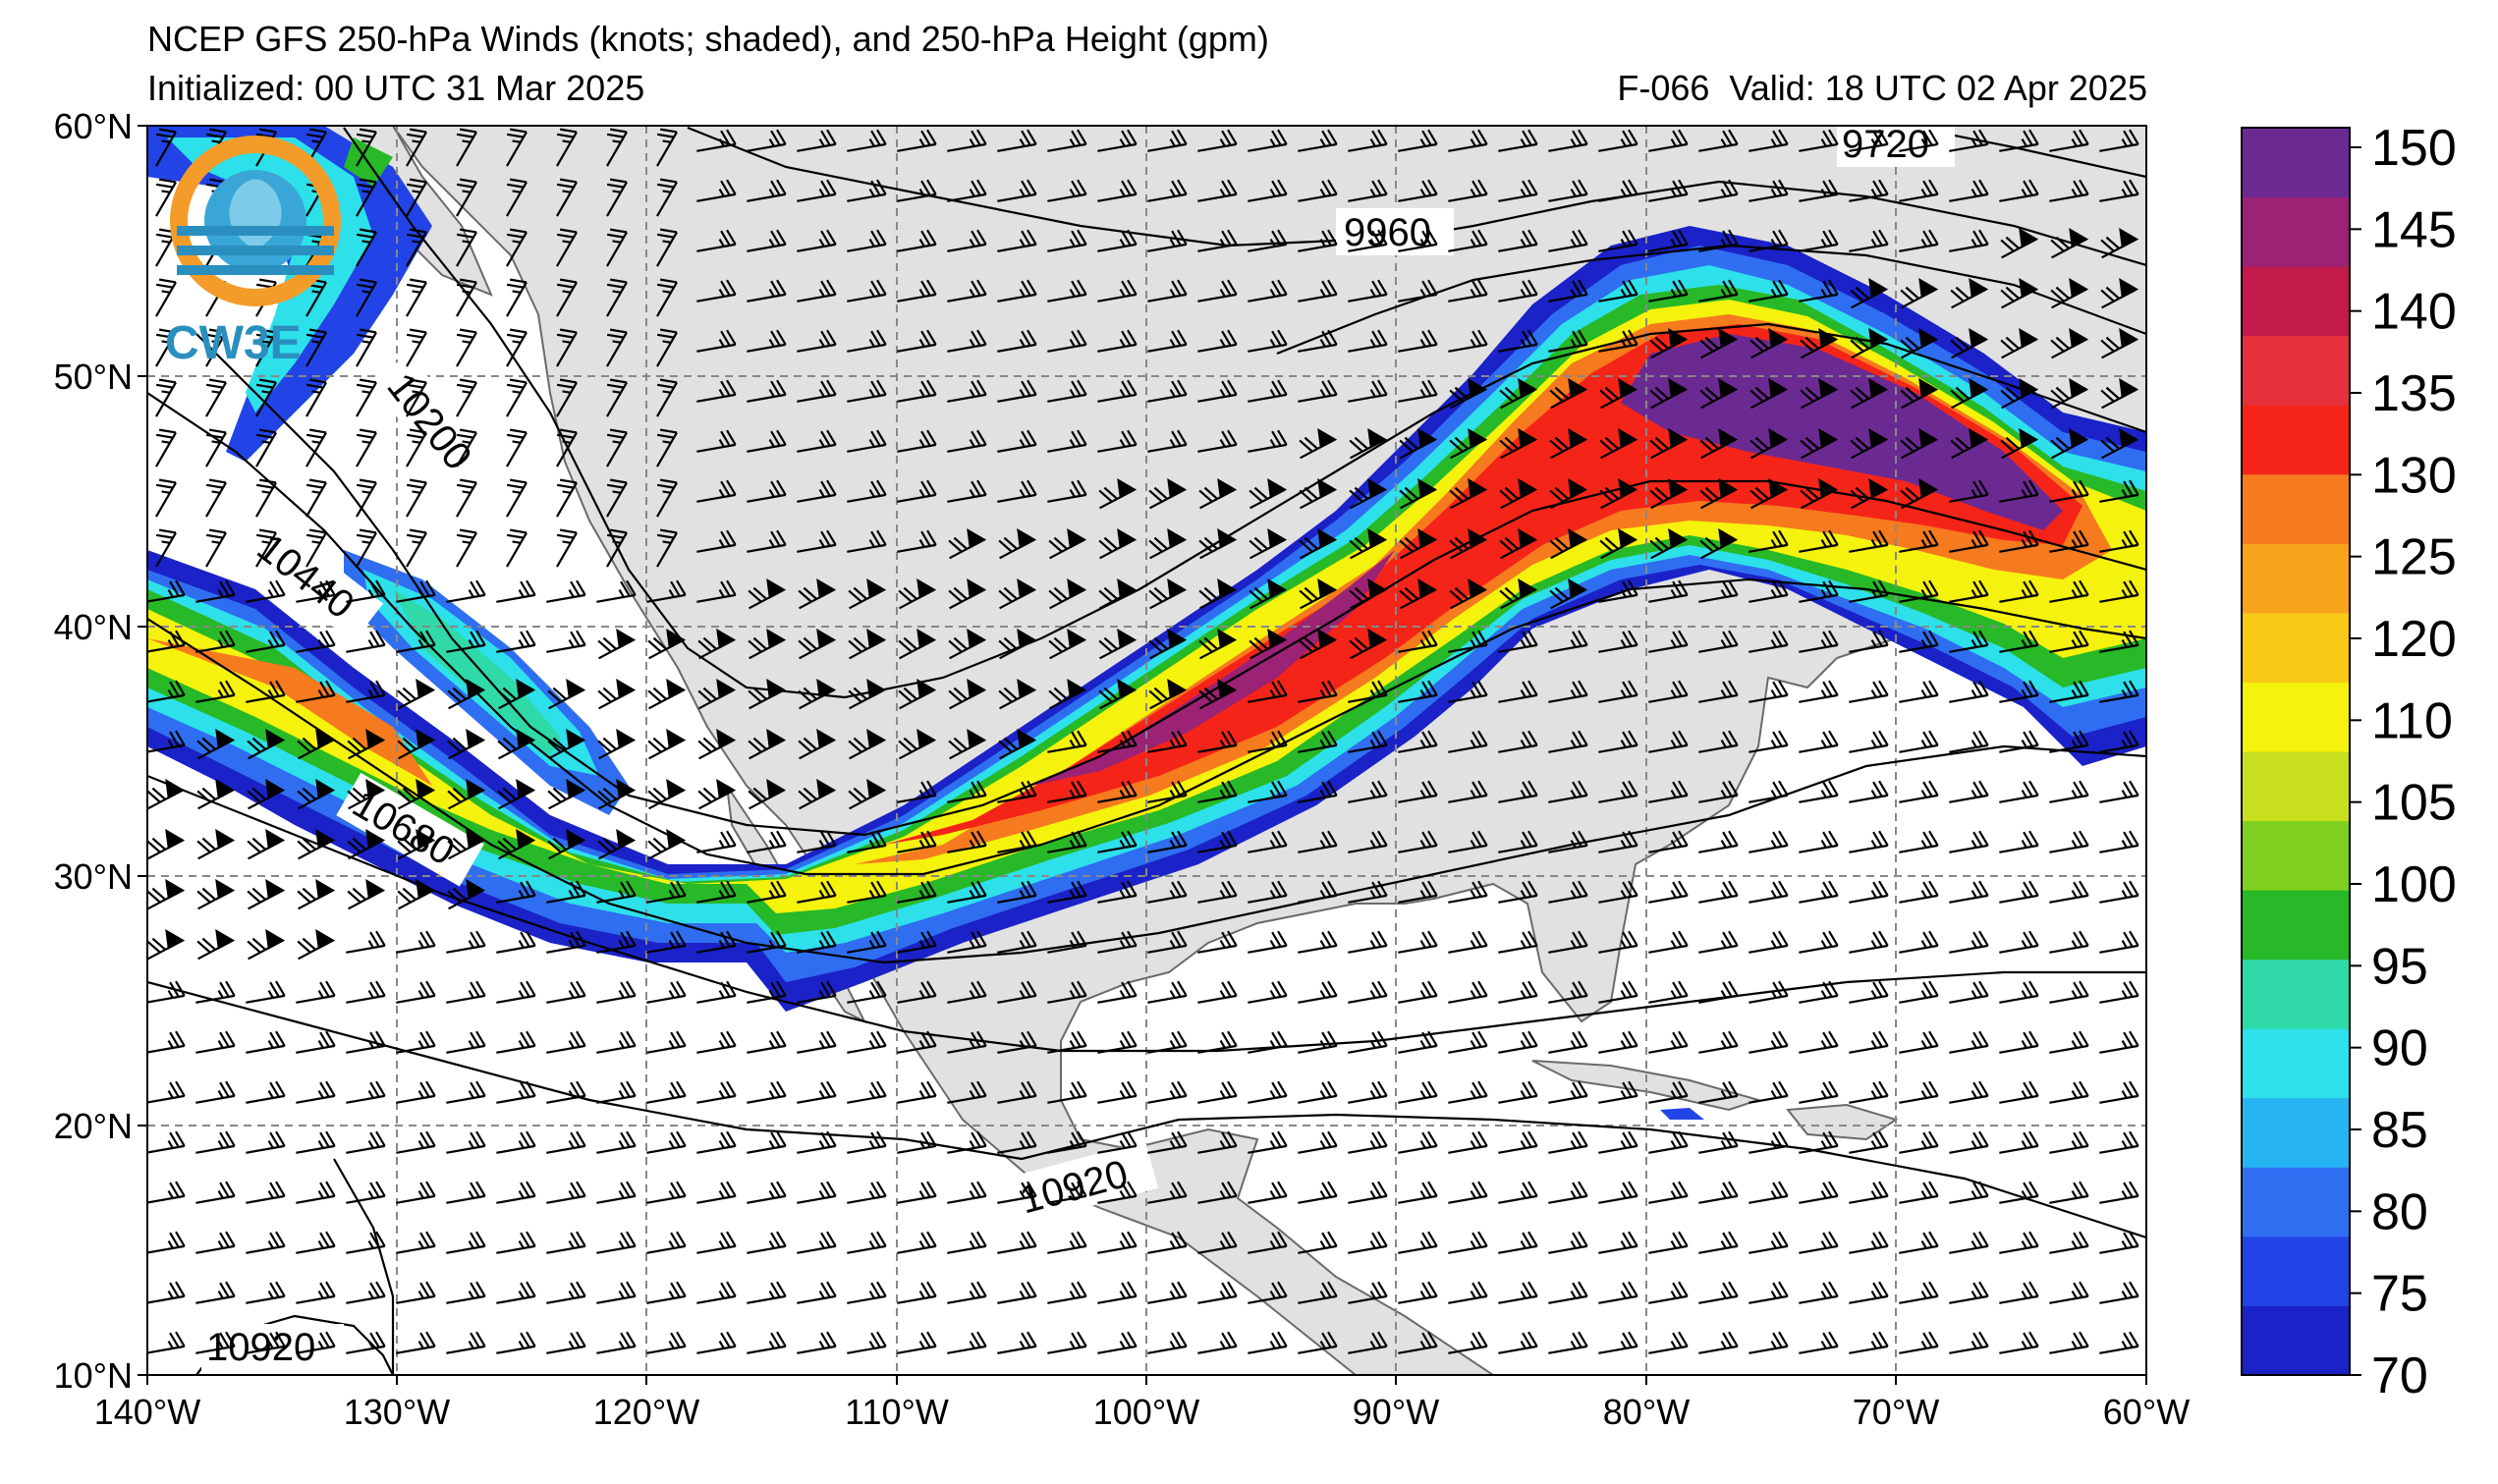 The image size is (2498, 1484). Describe the element at coordinates (2399, 1130) in the screenshot. I see `colorbar-tick-label: 85` at that location.